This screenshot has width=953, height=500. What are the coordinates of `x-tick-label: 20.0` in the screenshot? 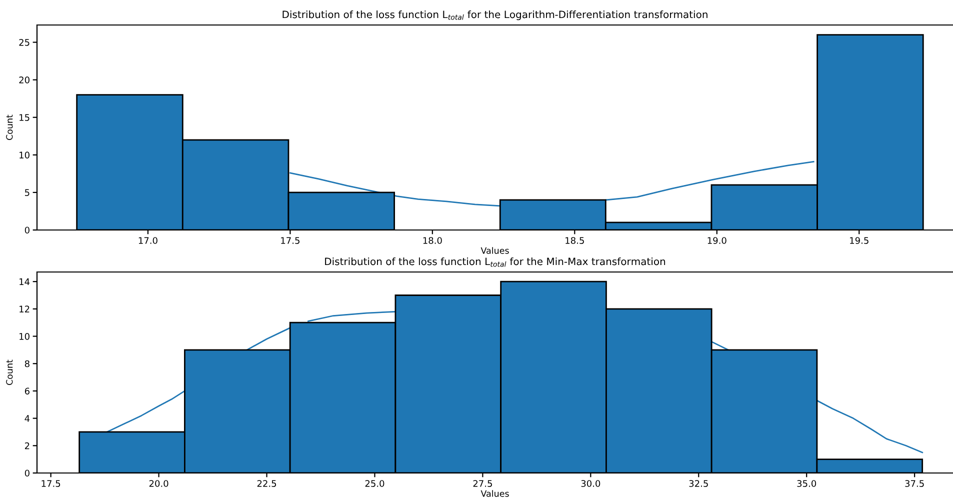 It's located at (158, 483).